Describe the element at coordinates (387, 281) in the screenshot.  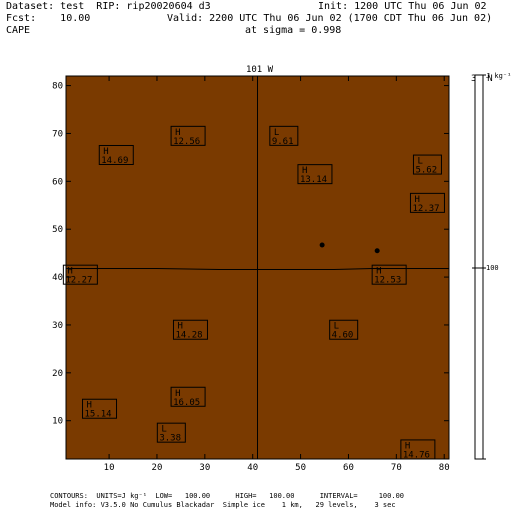
I see `center-value-label: 12.53` at that location.